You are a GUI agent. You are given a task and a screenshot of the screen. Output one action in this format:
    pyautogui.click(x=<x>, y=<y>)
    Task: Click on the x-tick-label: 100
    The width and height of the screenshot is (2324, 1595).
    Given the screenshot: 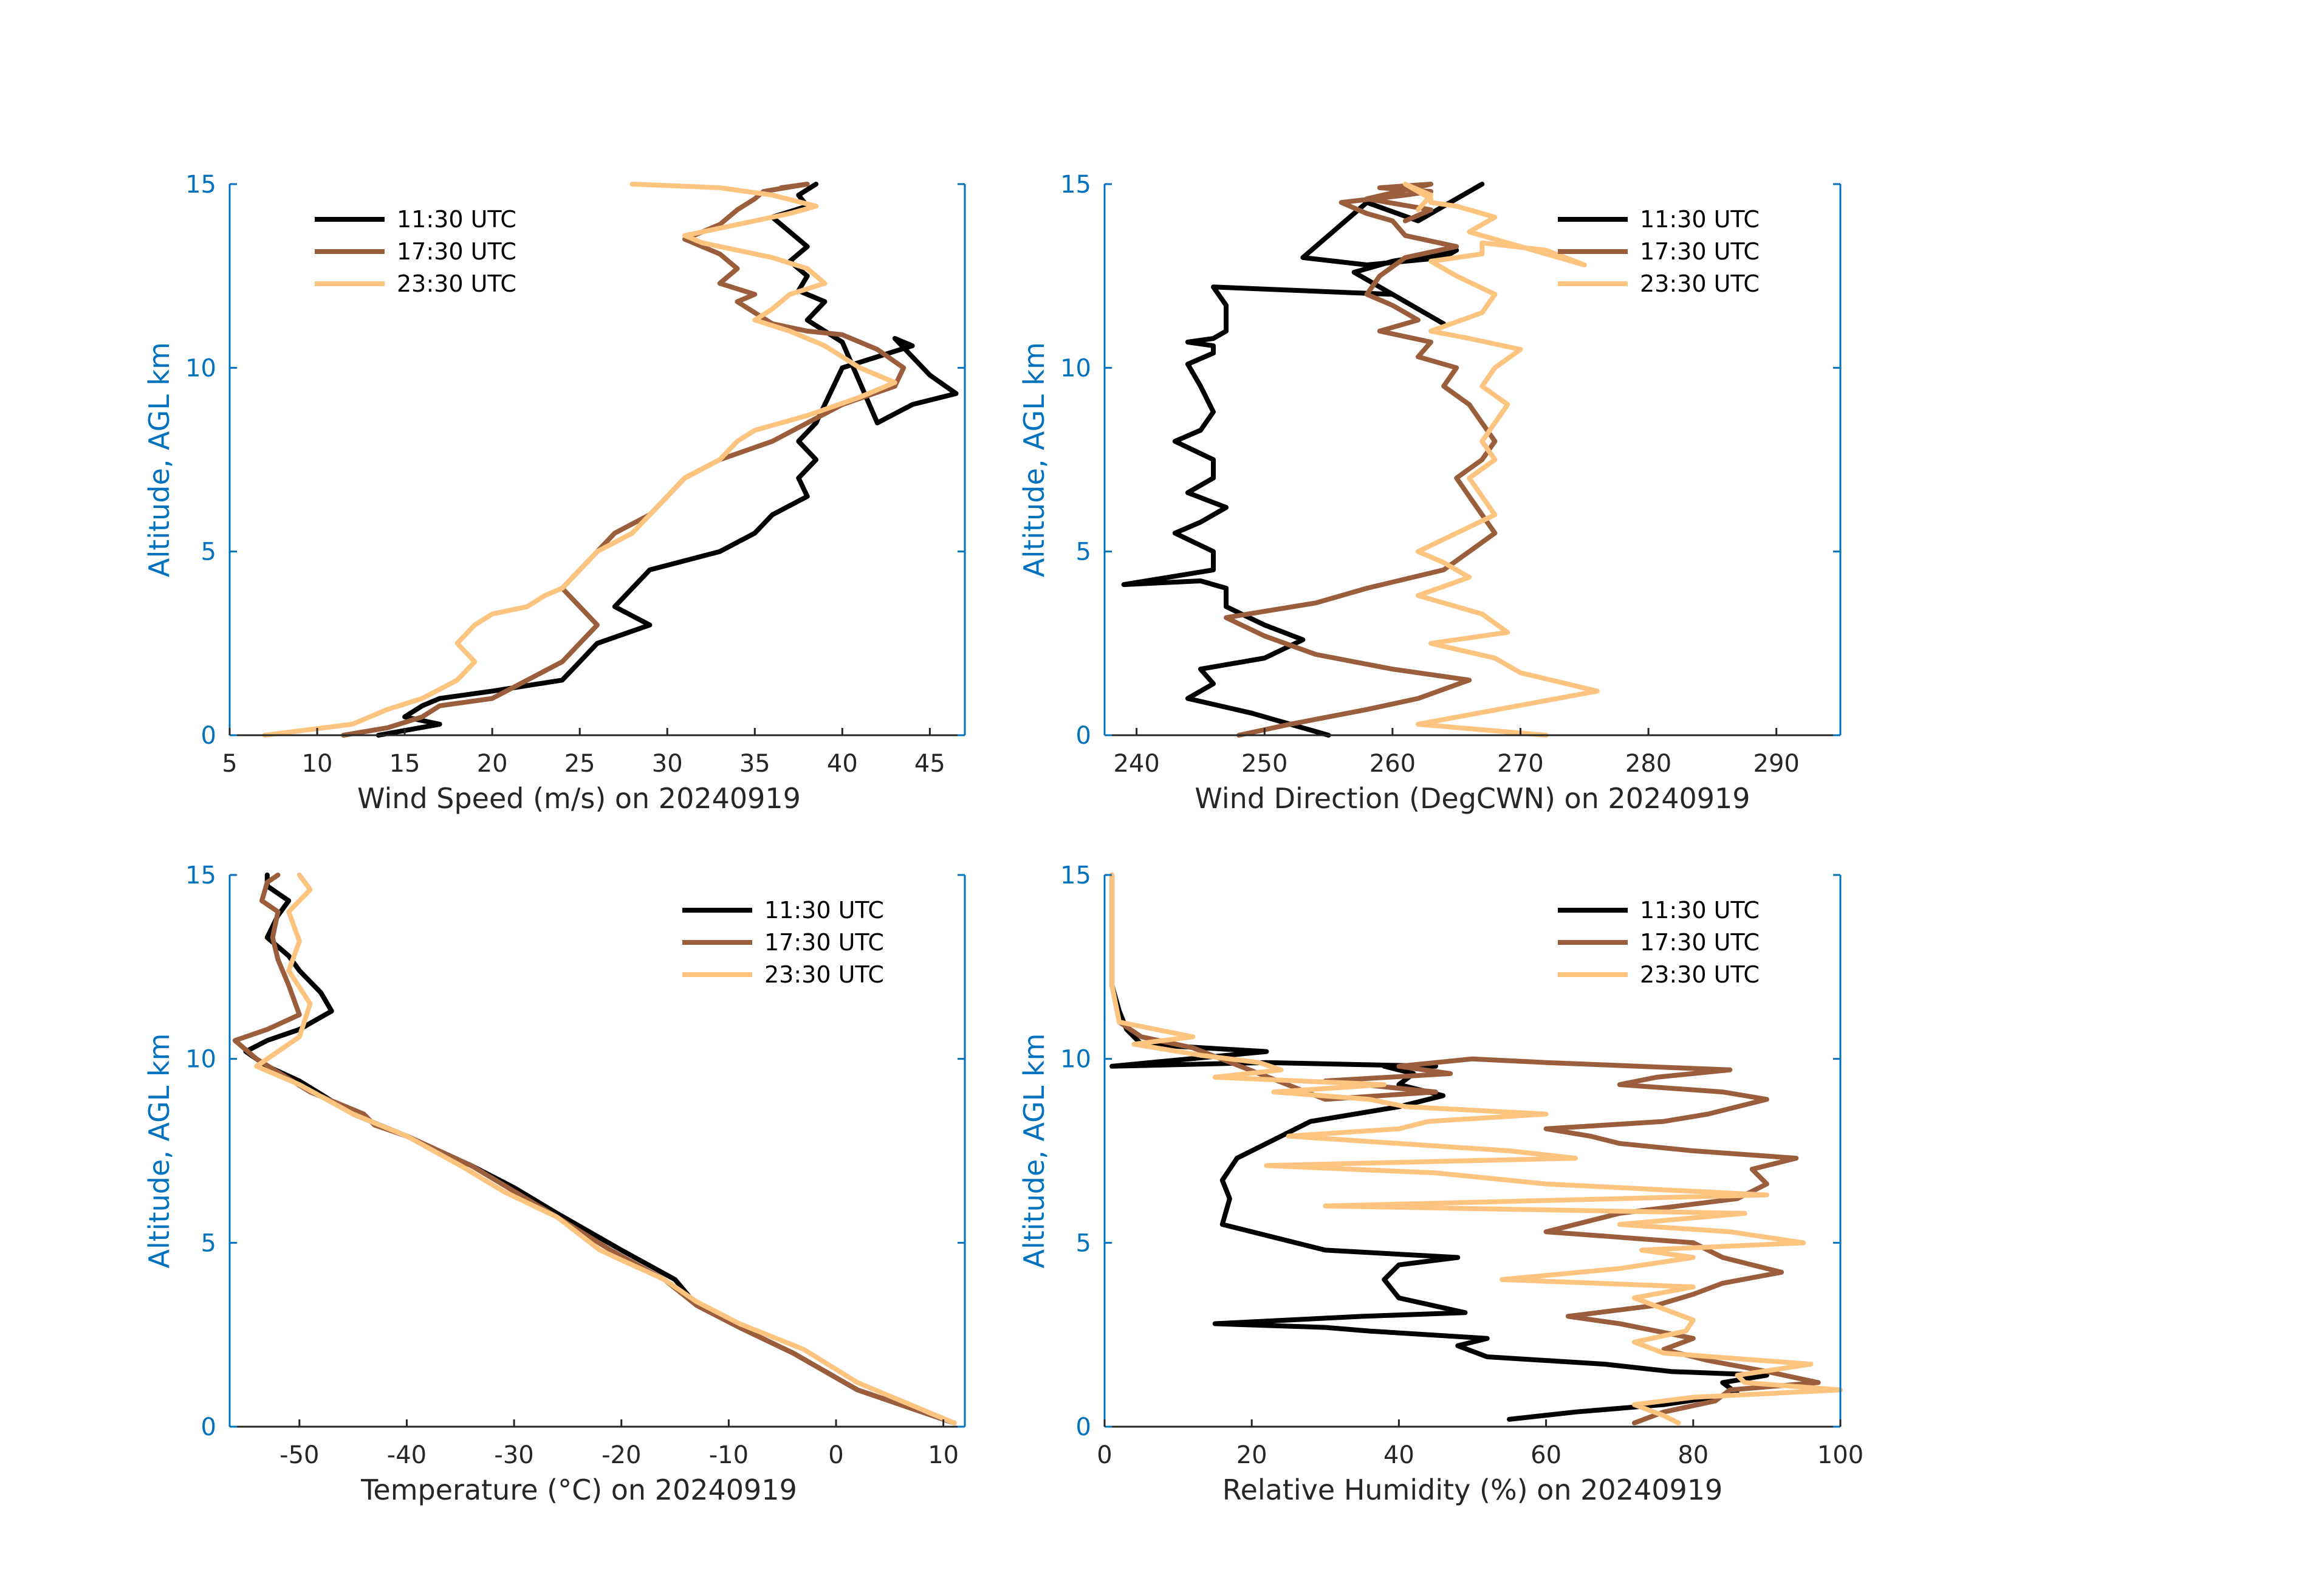 What is the action you would take?
    pyautogui.click(x=1840, y=1455)
    